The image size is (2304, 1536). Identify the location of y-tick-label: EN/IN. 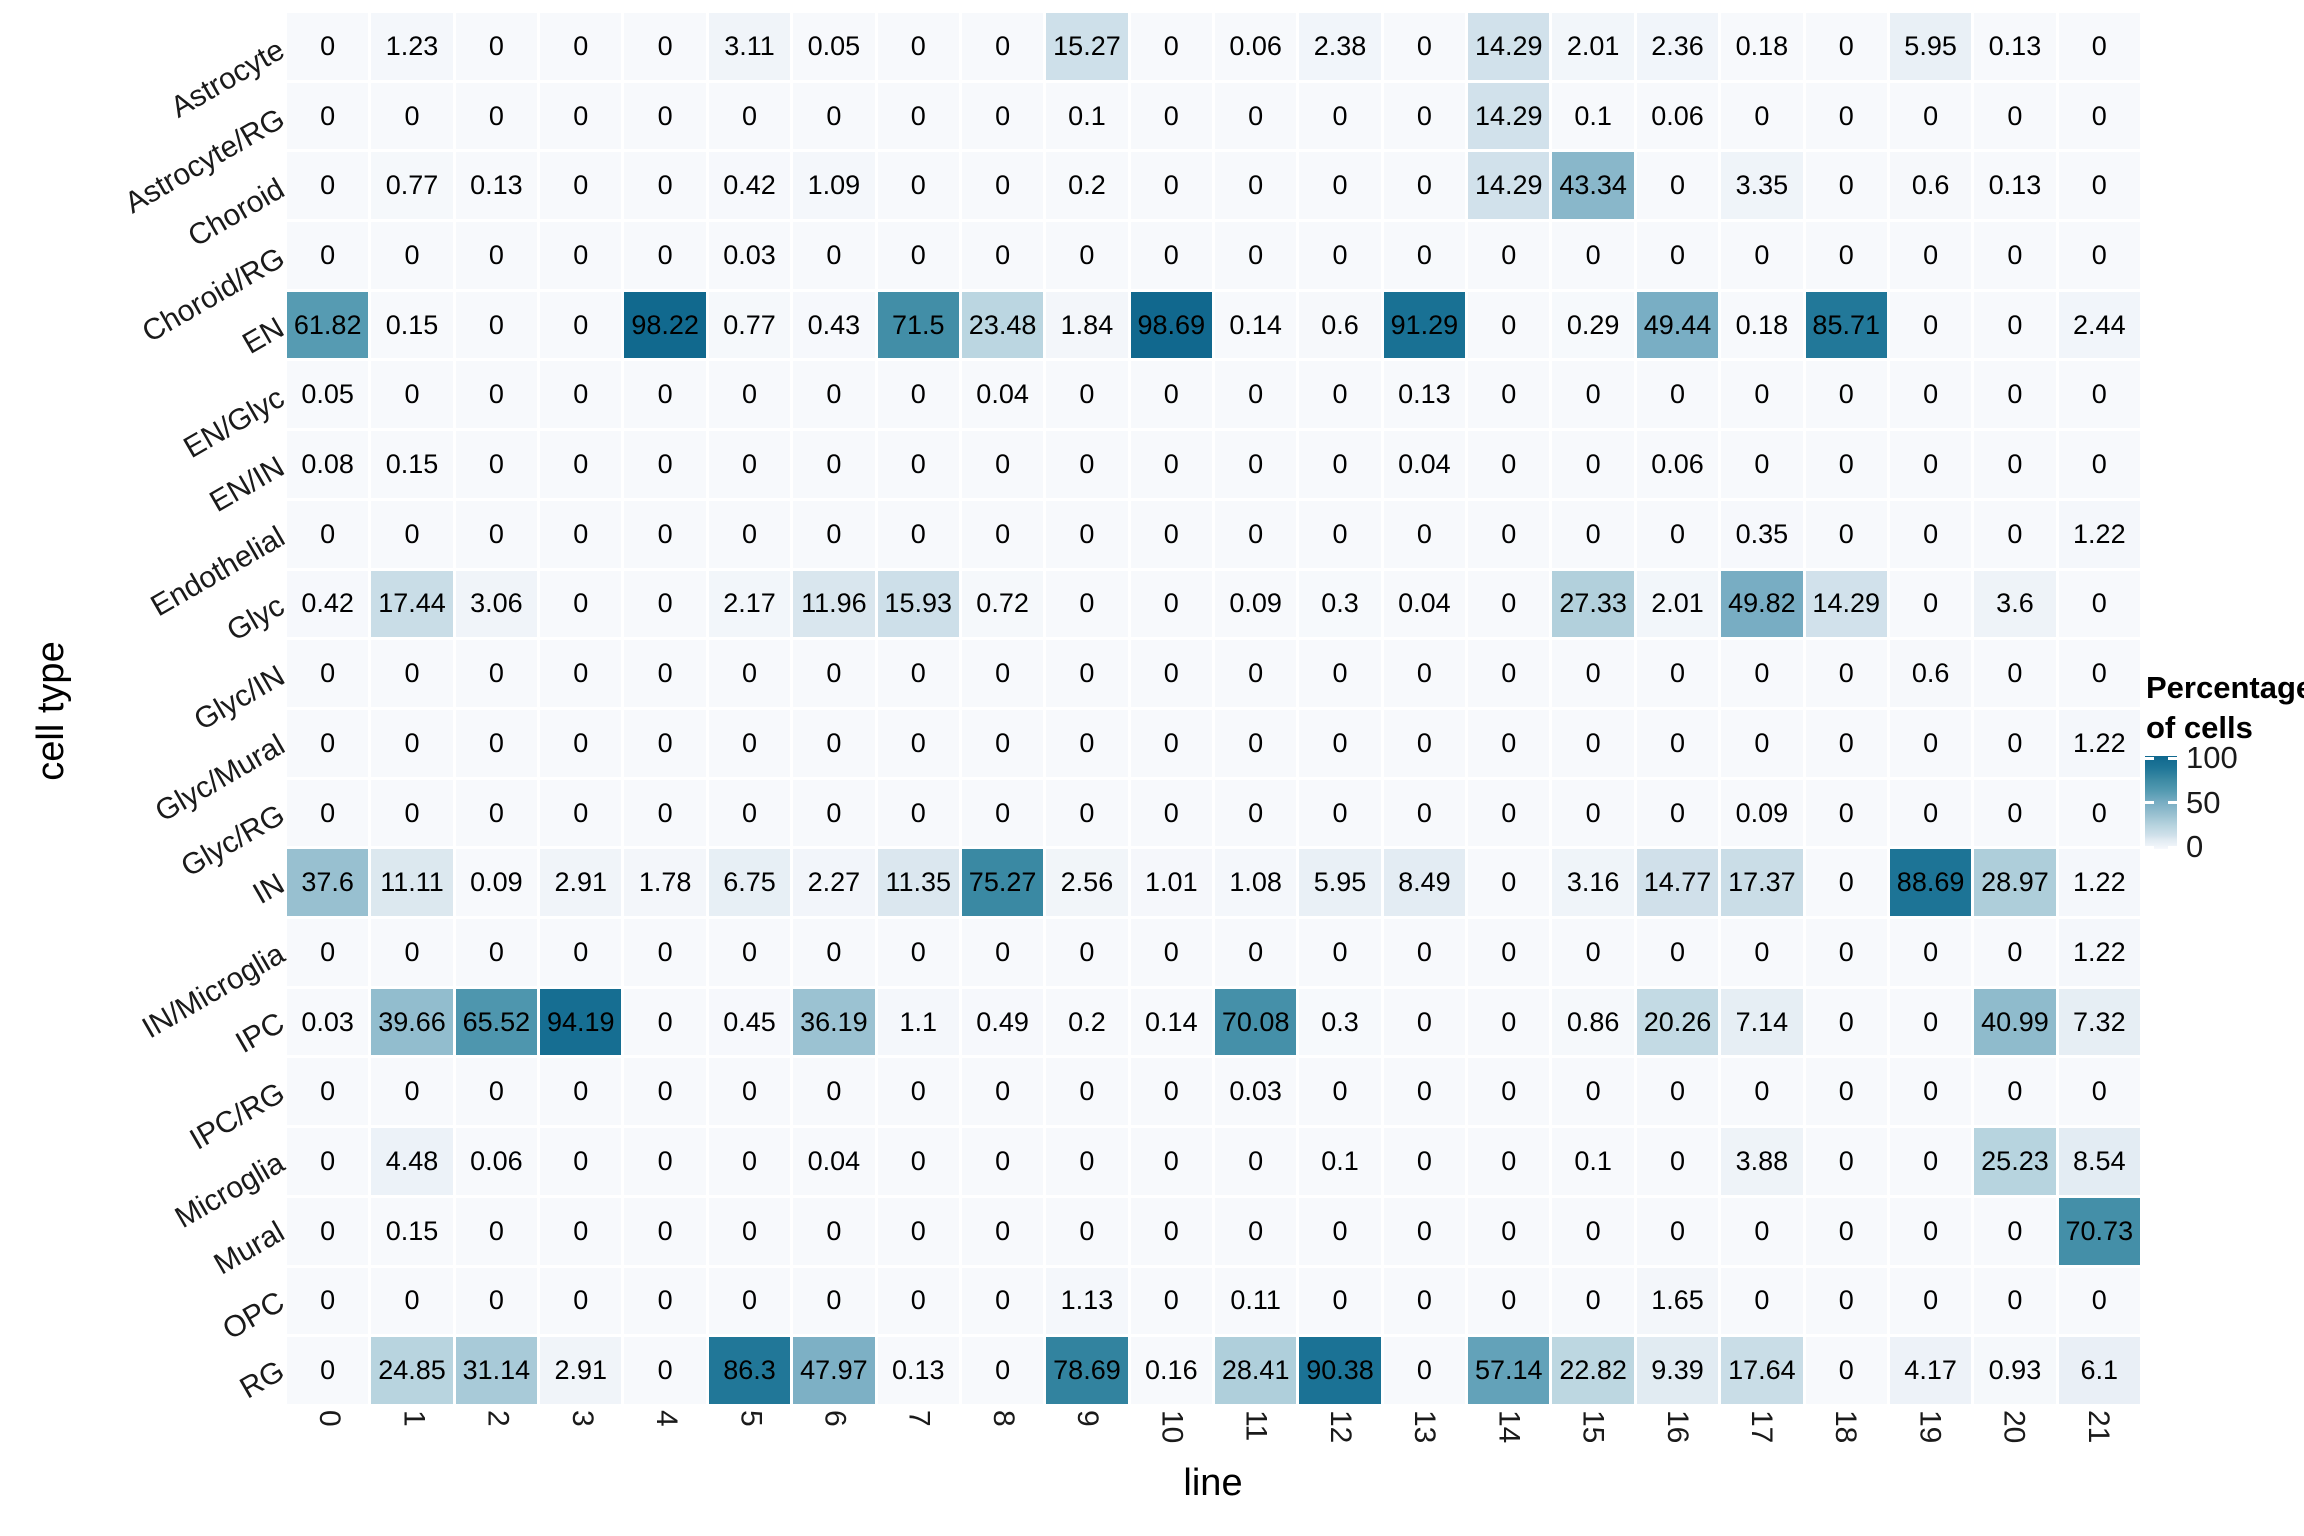
(247, 484).